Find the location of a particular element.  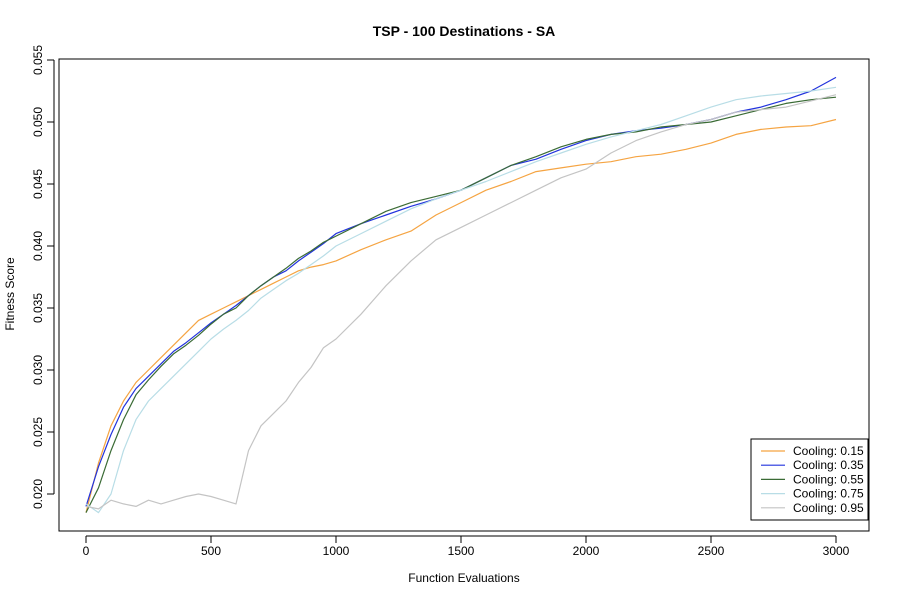

x-tick-label: 0 is located at coordinates (86, 551).